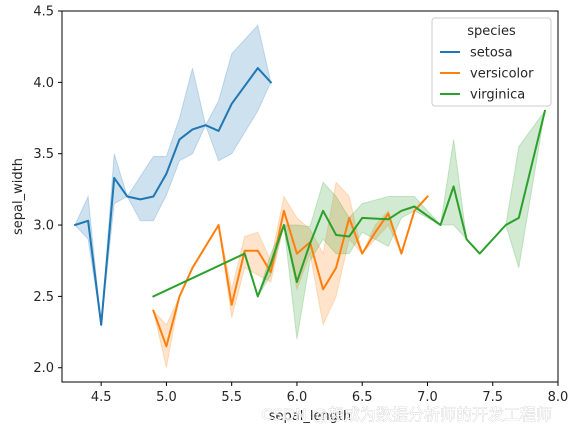 This screenshot has height=435, width=568. Describe the element at coordinates (18, 196) in the screenshot. I see `y-axis-label: sepal_width` at that location.